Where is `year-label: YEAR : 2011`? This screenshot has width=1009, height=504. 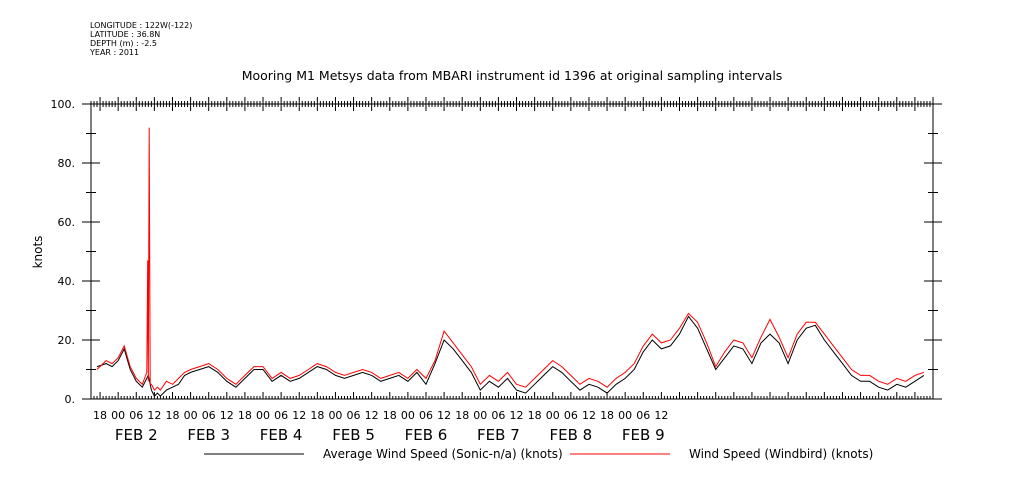 year-label: YEAR : 2011 is located at coordinates (115, 52).